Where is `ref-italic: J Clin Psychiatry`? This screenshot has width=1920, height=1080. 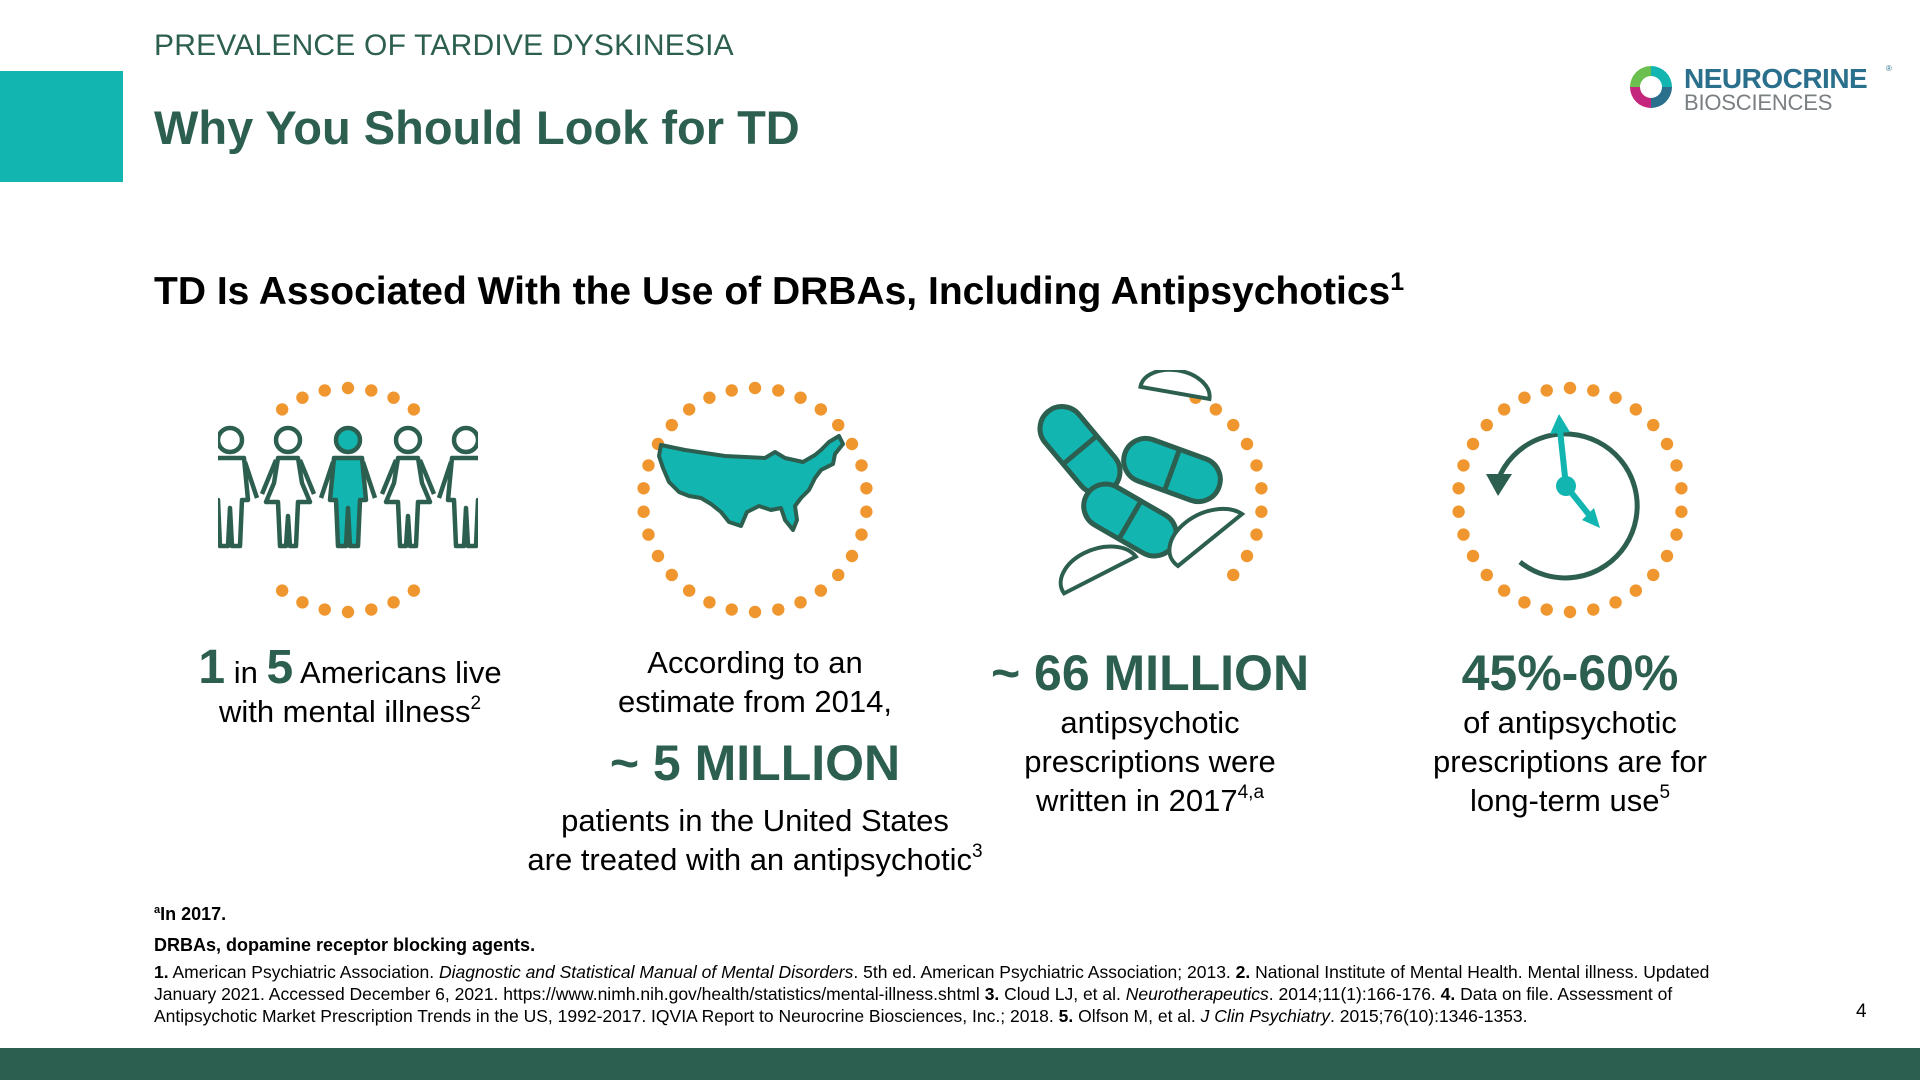 ref-italic: J Clin Psychiatry is located at coordinates (1265, 1016).